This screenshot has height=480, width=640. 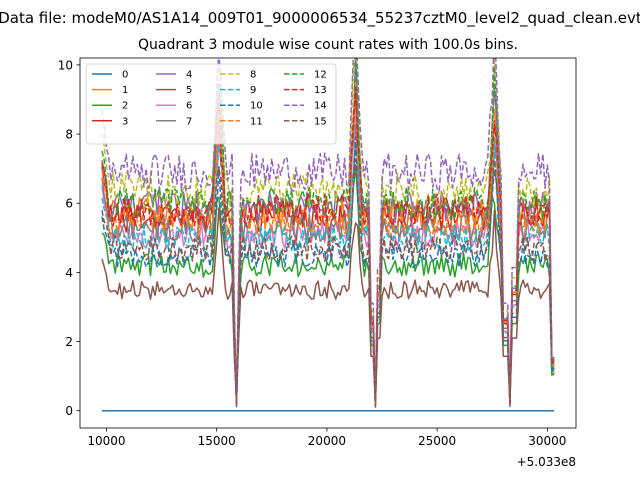 I want to click on y-tick-label: 2, so click(x=69, y=342).